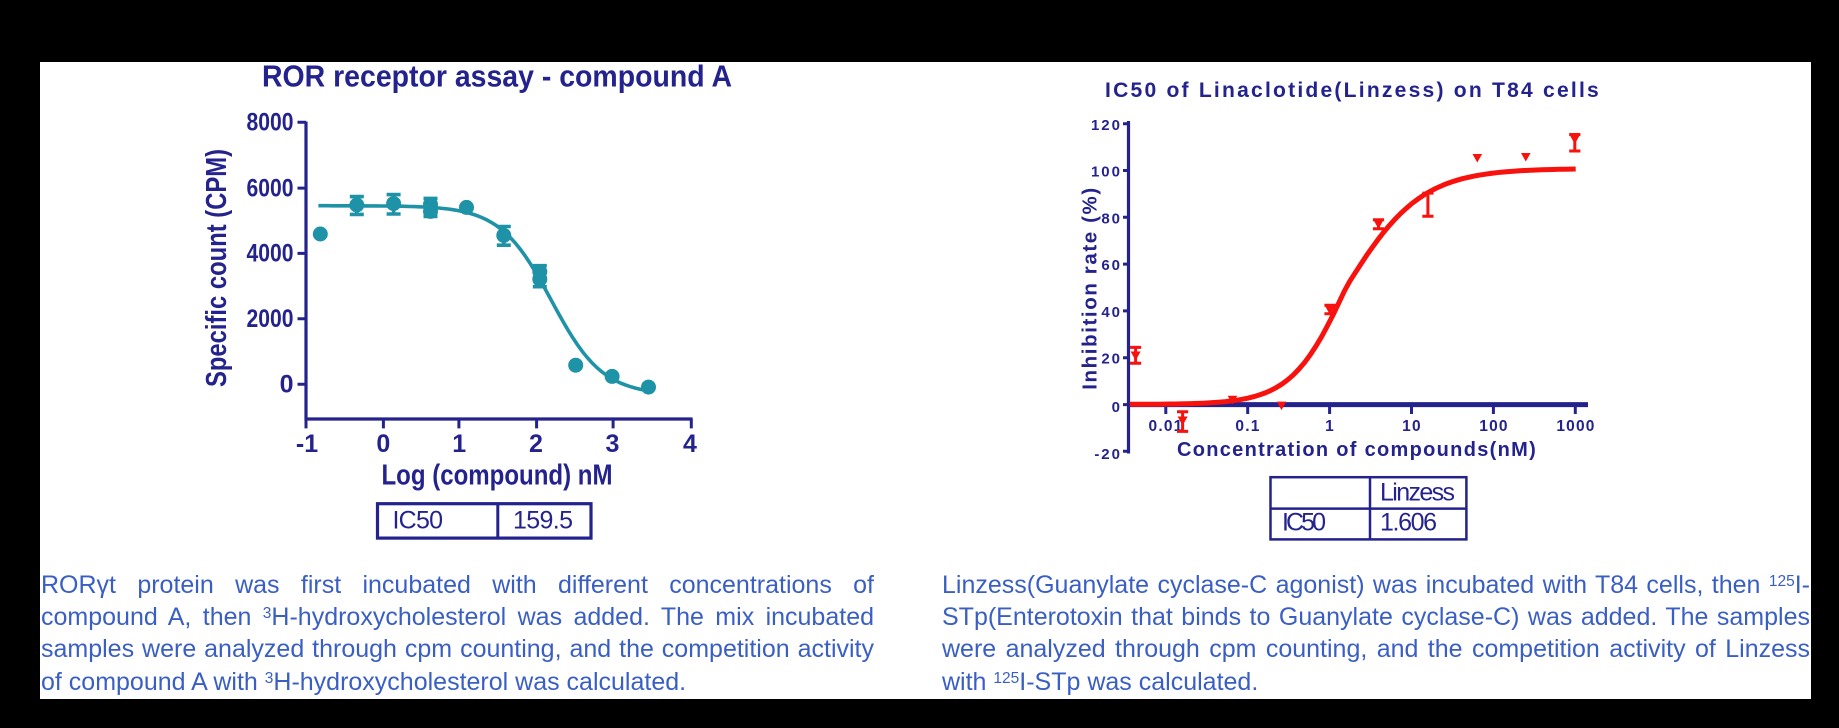 This screenshot has width=1839, height=728. What do you see at coordinates (1111, 359) in the screenshot?
I see `svg-text: 20` at bounding box center [1111, 359].